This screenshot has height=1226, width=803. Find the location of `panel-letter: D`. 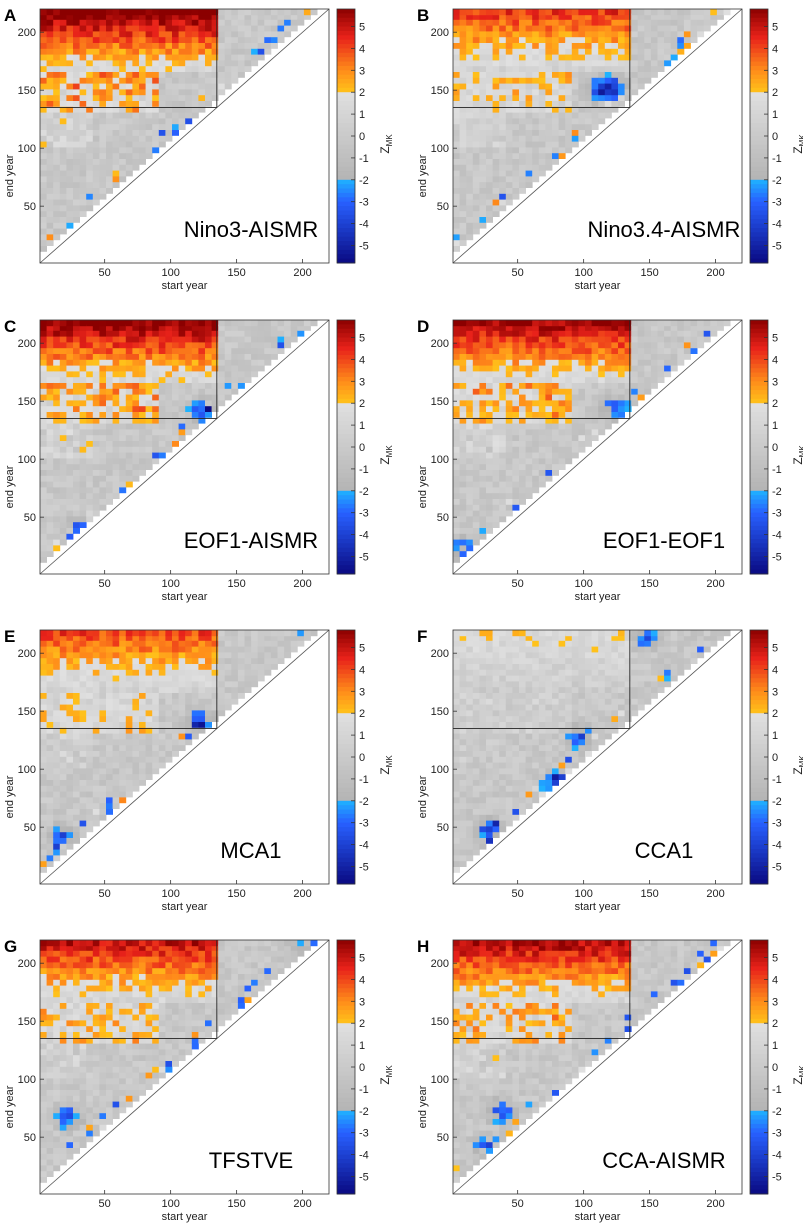

panel-letter: D is located at coordinates (423, 326).